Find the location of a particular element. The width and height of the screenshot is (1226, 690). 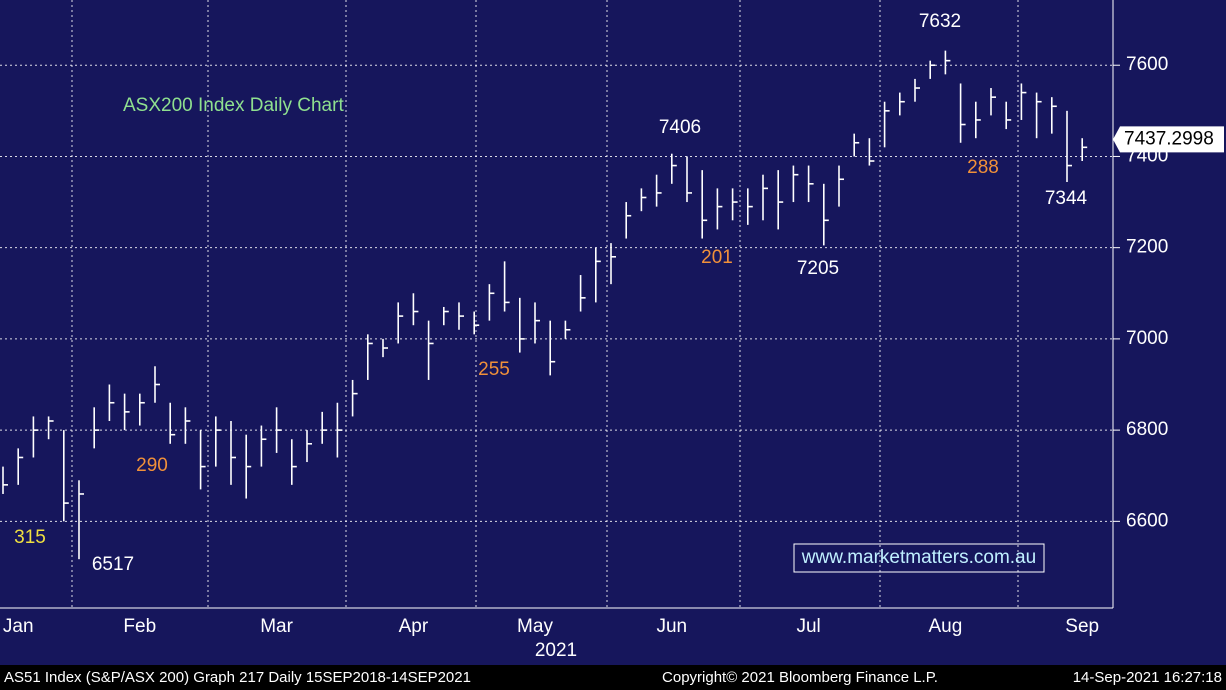

x-tick-label: Feb is located at coordinates (139, 626).